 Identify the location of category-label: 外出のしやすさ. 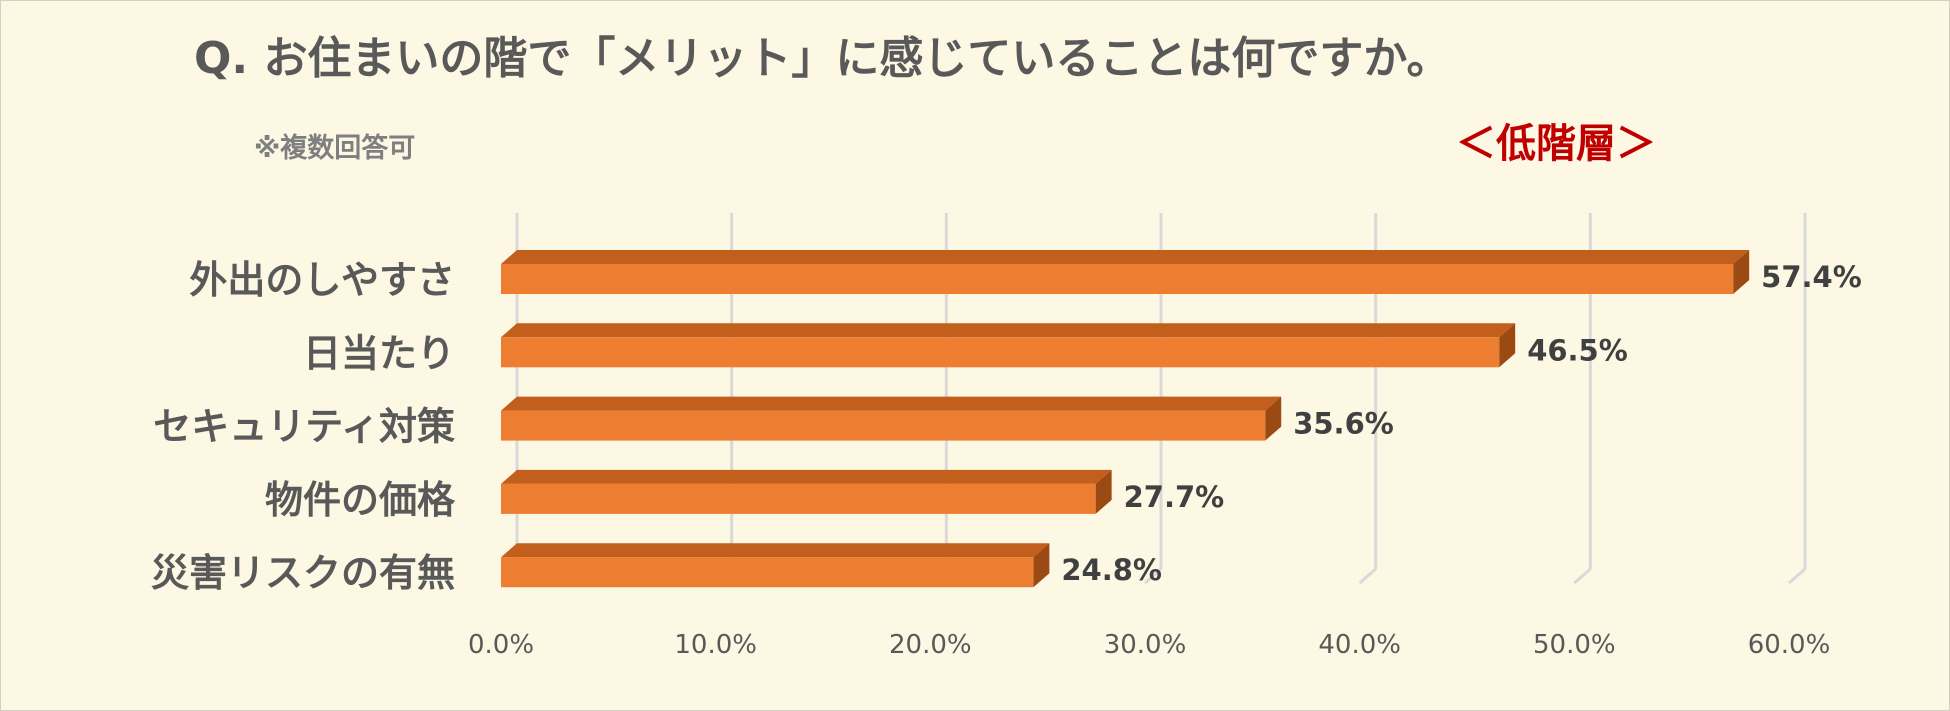
(322, 280).